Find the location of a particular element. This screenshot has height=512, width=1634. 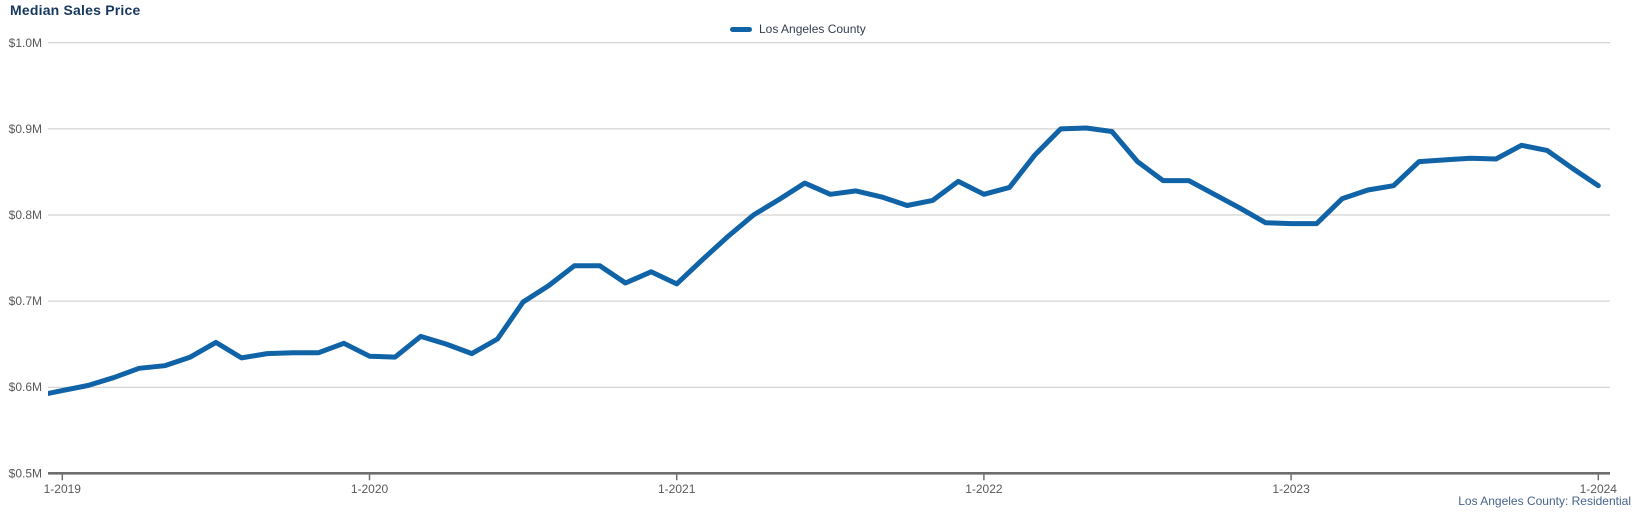

y-tick-label: $0.8M is located at coordinates (25, 215).